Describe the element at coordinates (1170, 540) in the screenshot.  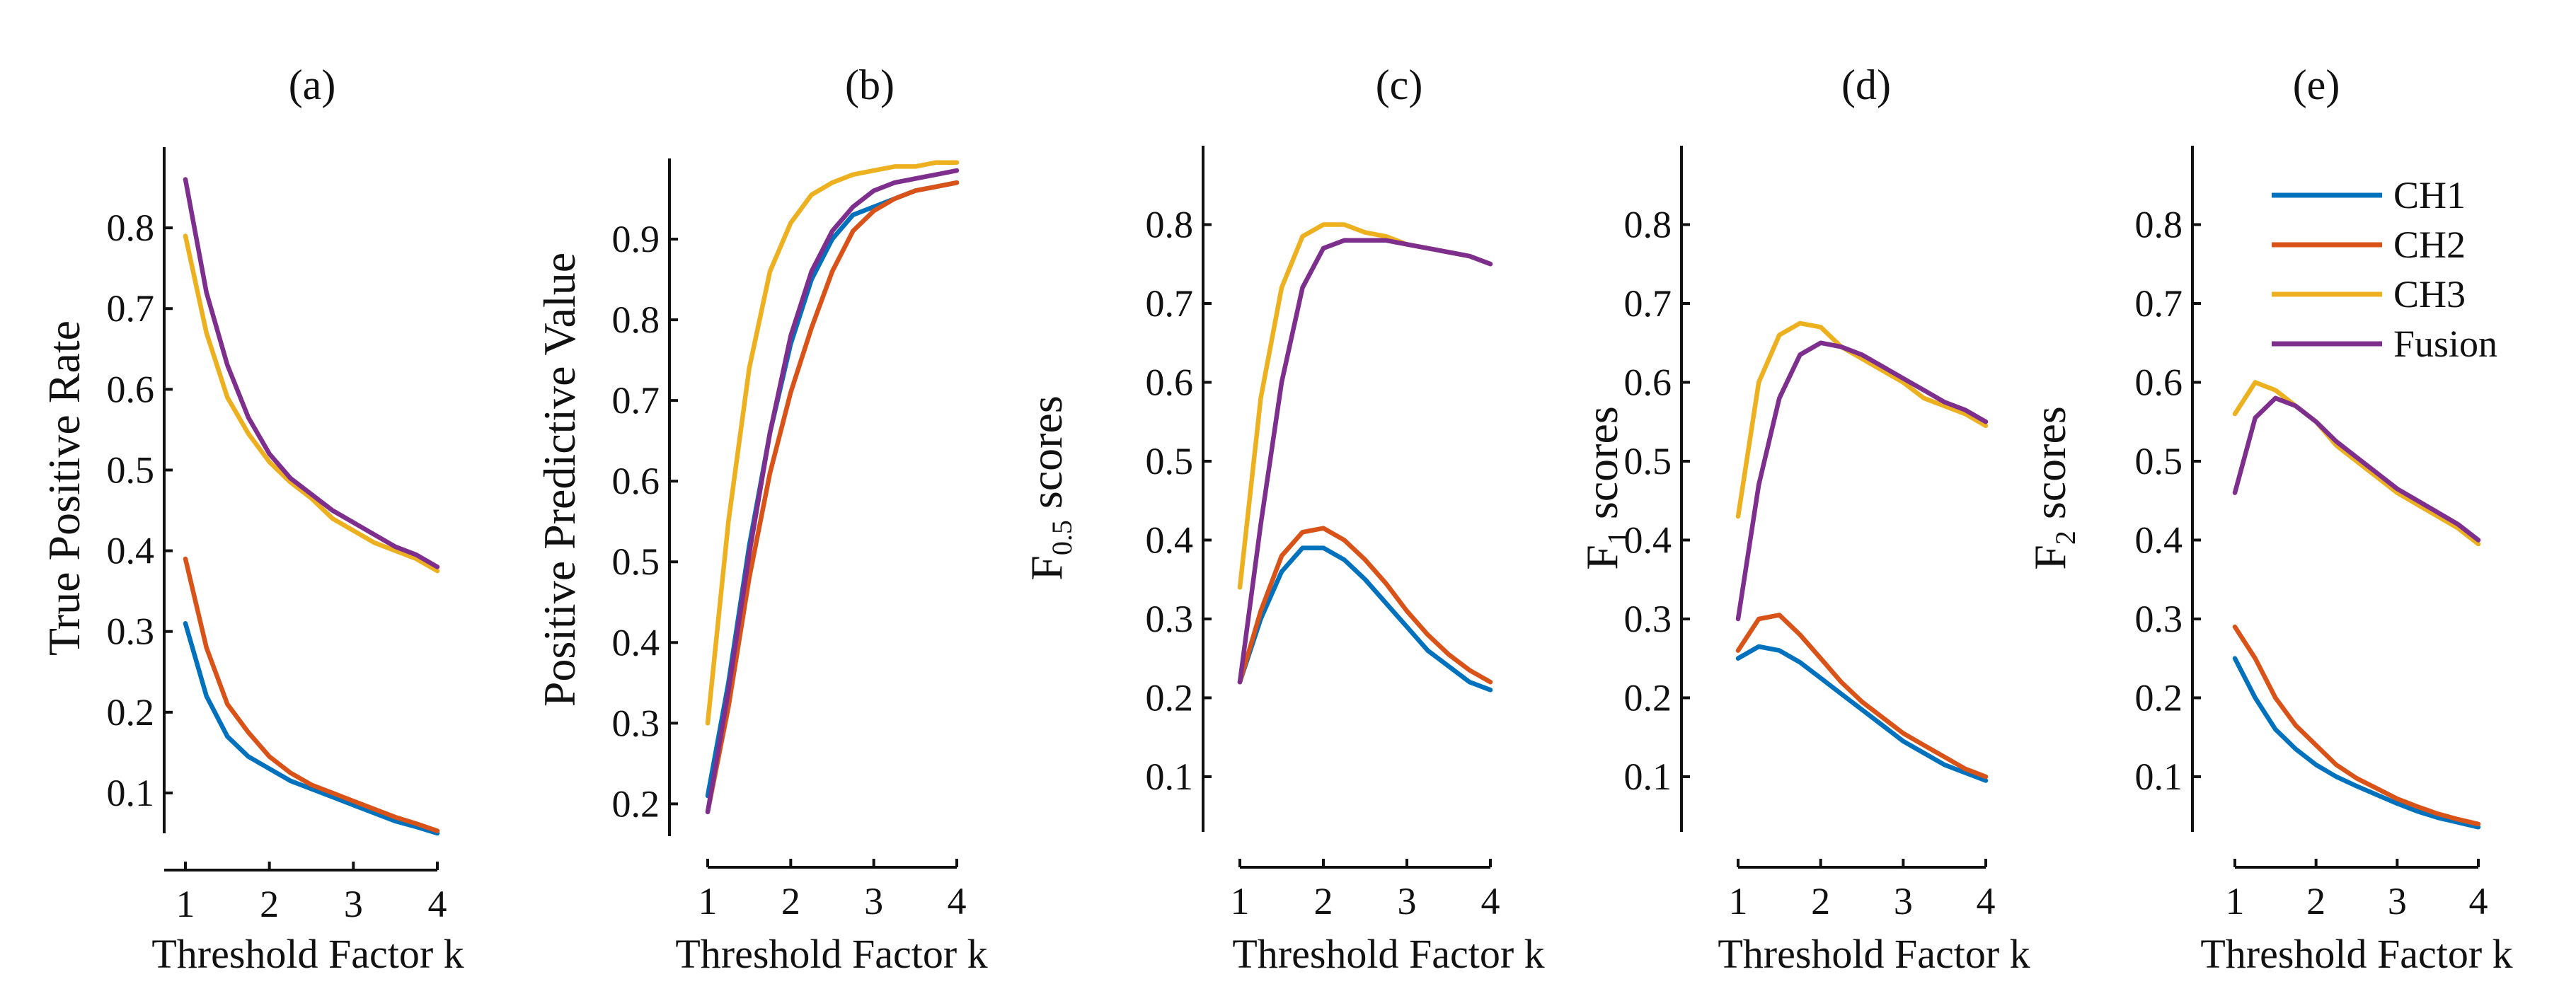
I see `panel-c-ytick-label-3: 0.4` at that location.